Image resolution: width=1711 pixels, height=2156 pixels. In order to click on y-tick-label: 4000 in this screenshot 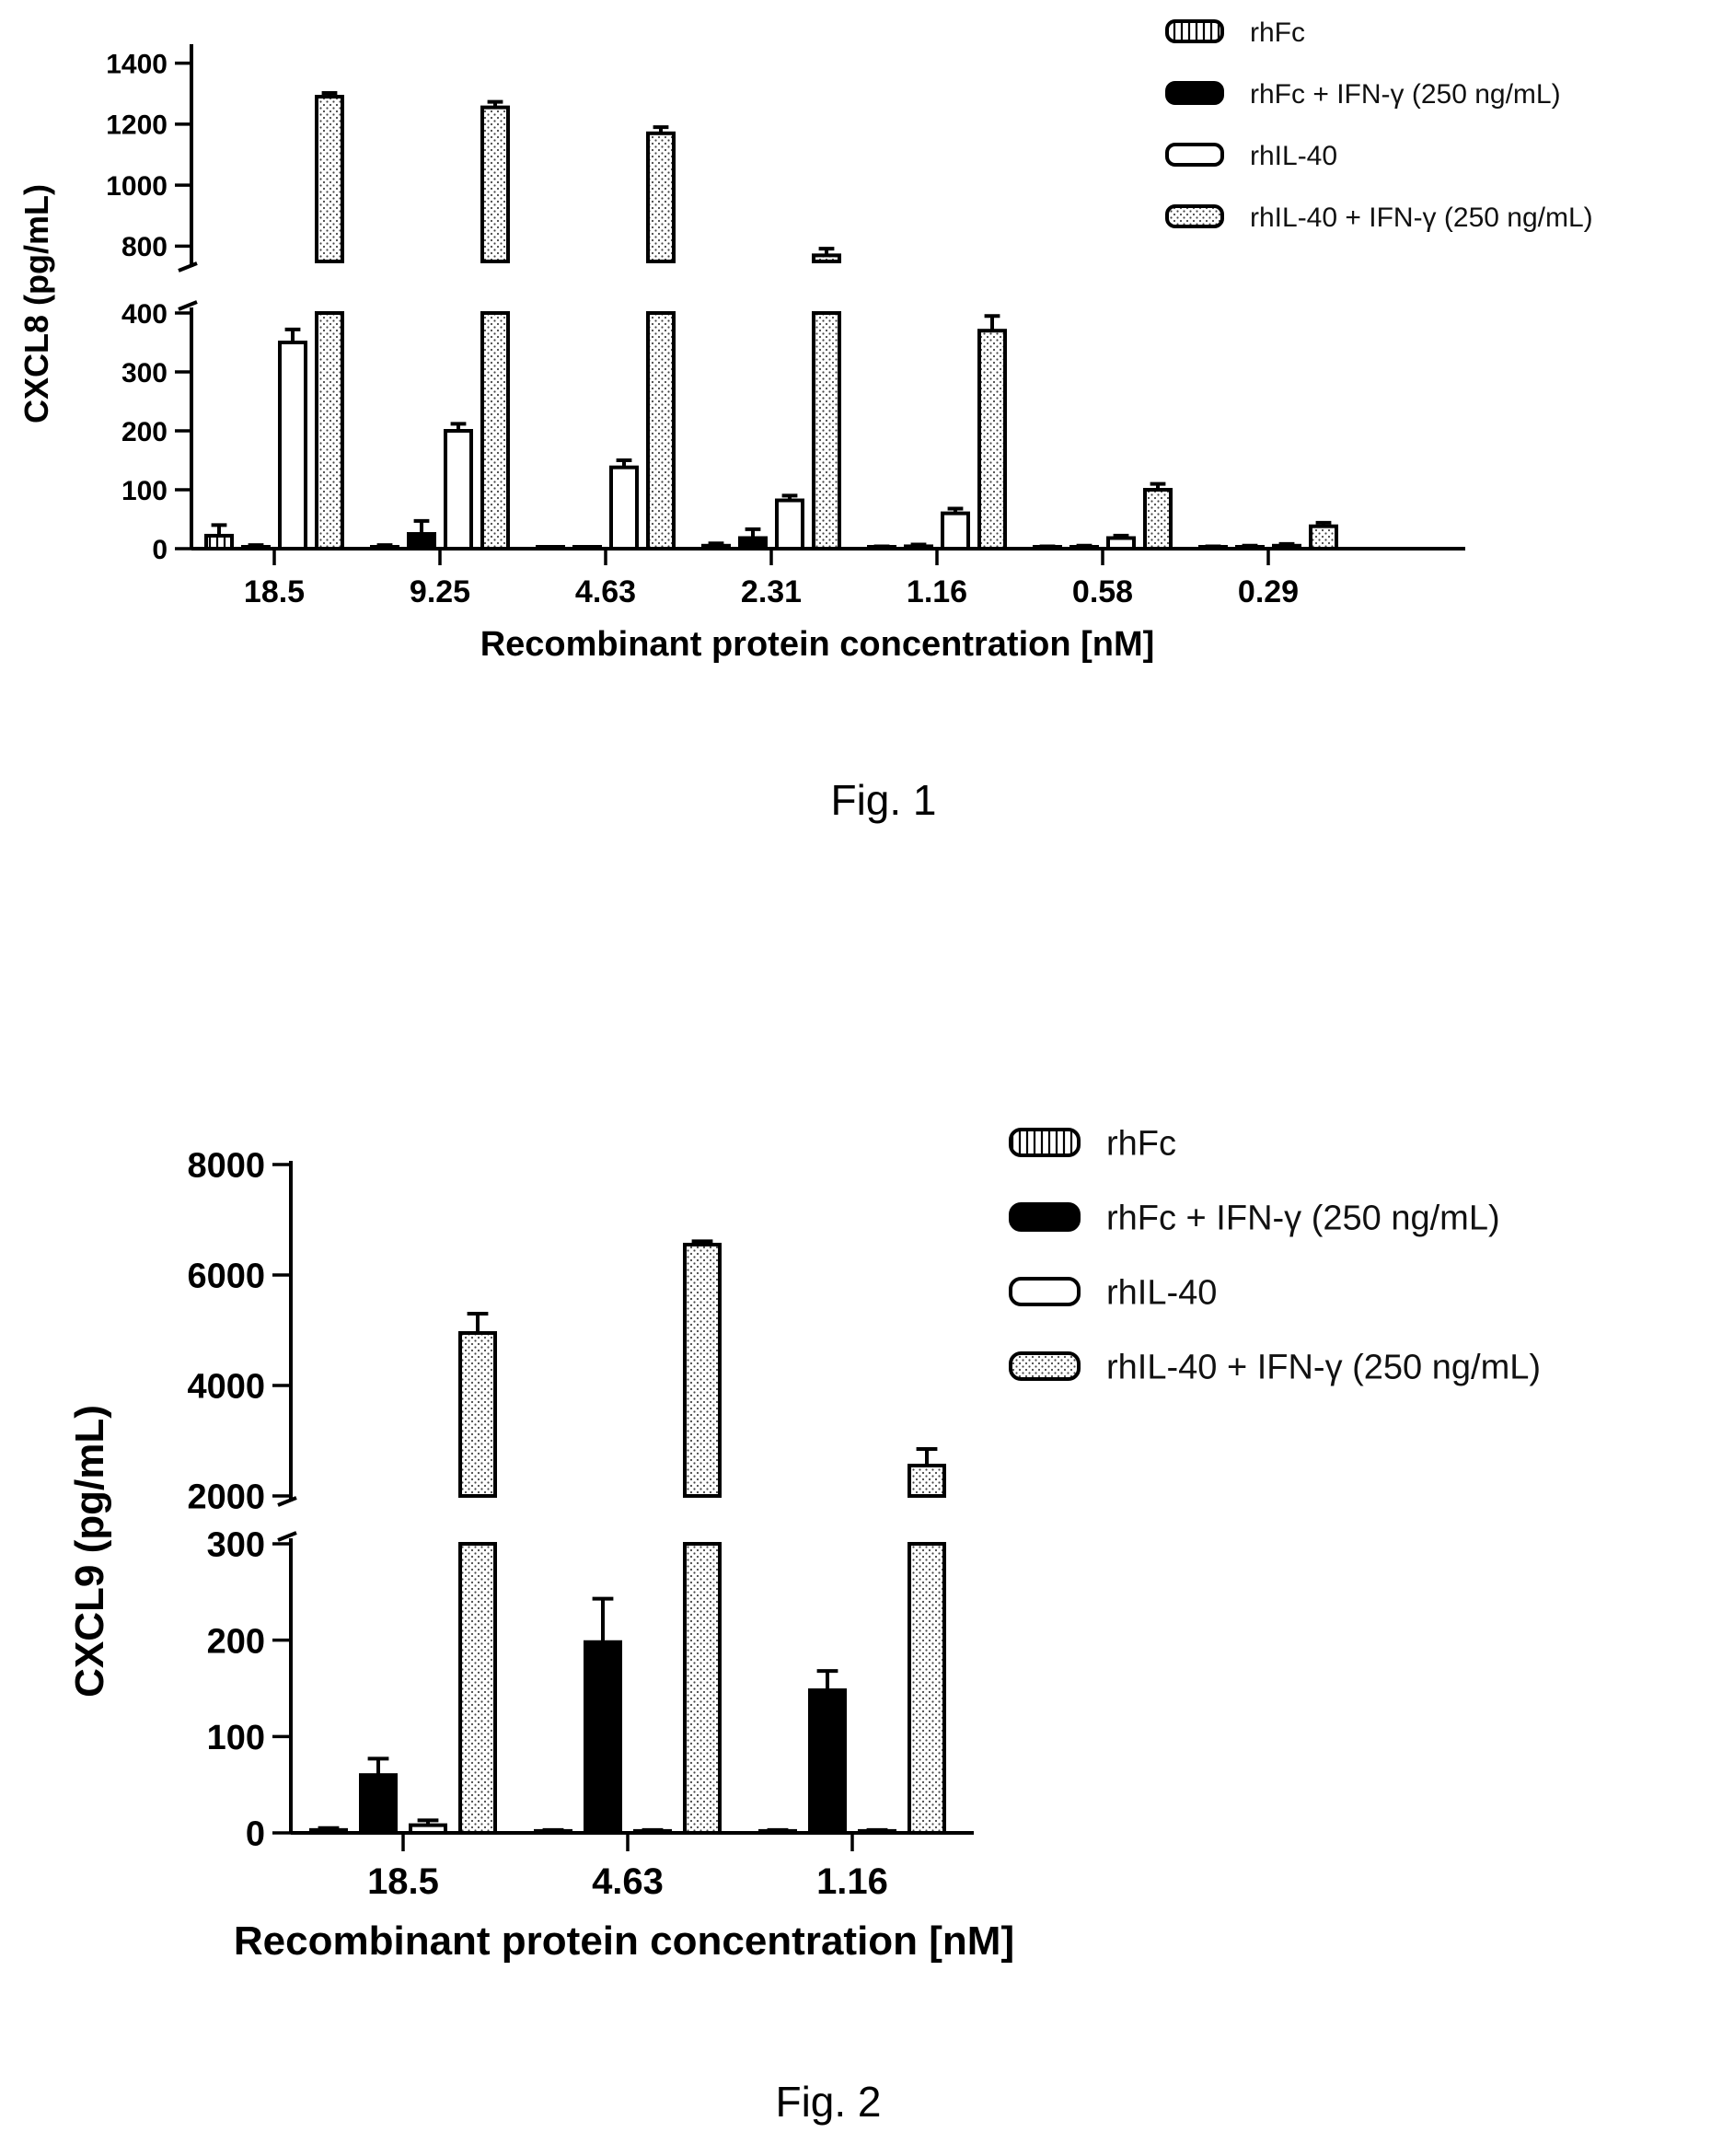, I will do `click(226, 1387)`.